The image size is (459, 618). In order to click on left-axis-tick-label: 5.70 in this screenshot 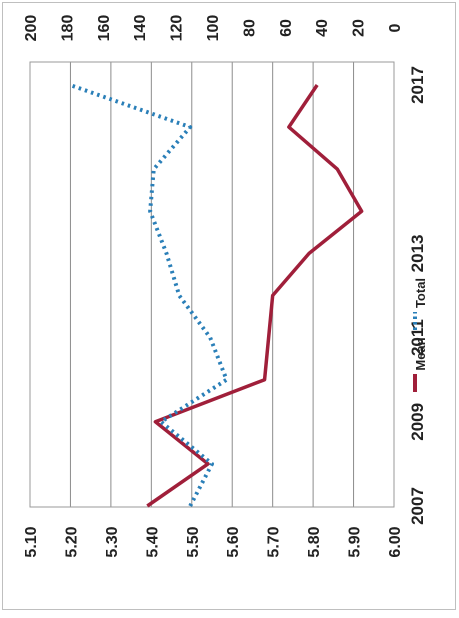, I will do `click(274, 541)`.